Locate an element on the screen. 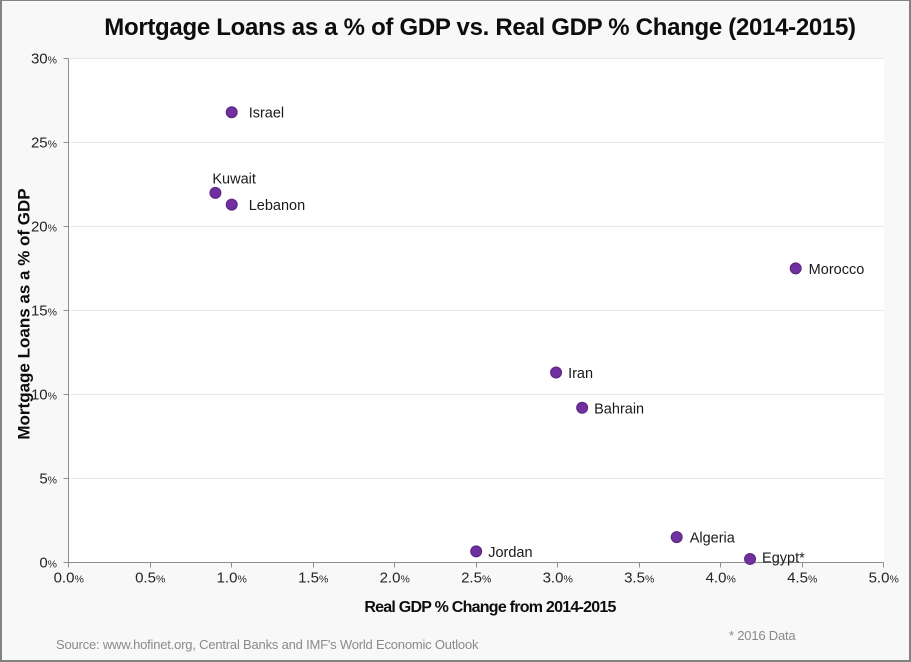  tick-label-value: 5 is located at coordinates (43, 479).